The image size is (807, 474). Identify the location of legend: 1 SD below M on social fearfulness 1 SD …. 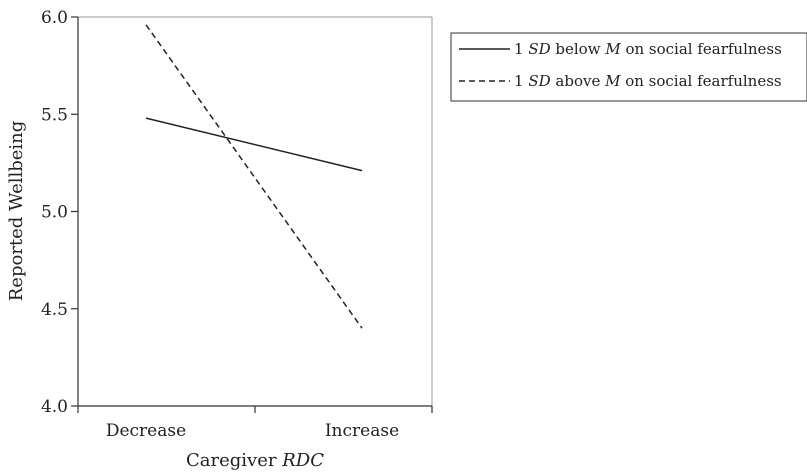
(628, 67).